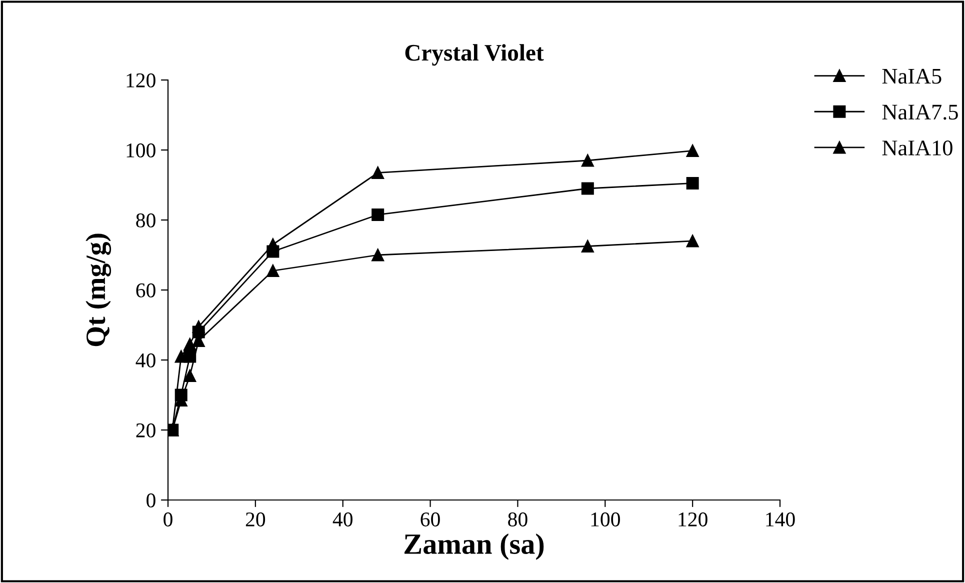 The height and width of the screenshot is (583, 965). I want to click on y-tick-label: 80, so click(146, 220).